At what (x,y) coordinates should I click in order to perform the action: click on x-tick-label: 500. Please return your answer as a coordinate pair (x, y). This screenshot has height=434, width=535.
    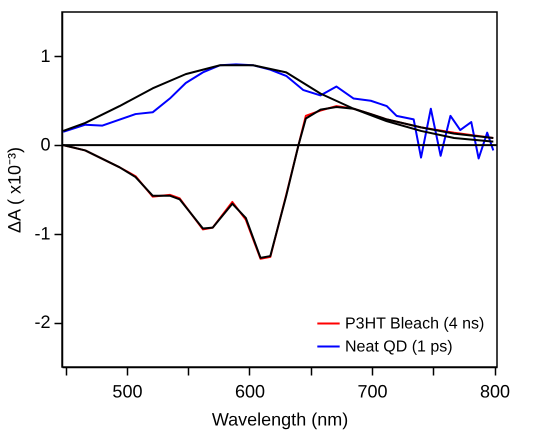
    Looking at the image, I should click on (127, 392).